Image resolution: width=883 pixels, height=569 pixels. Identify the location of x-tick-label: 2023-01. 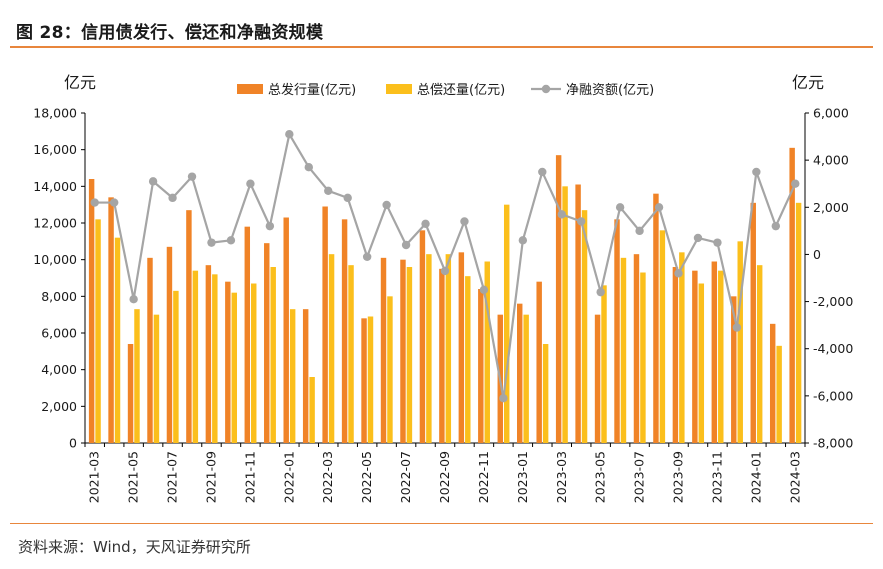
(522, 477).